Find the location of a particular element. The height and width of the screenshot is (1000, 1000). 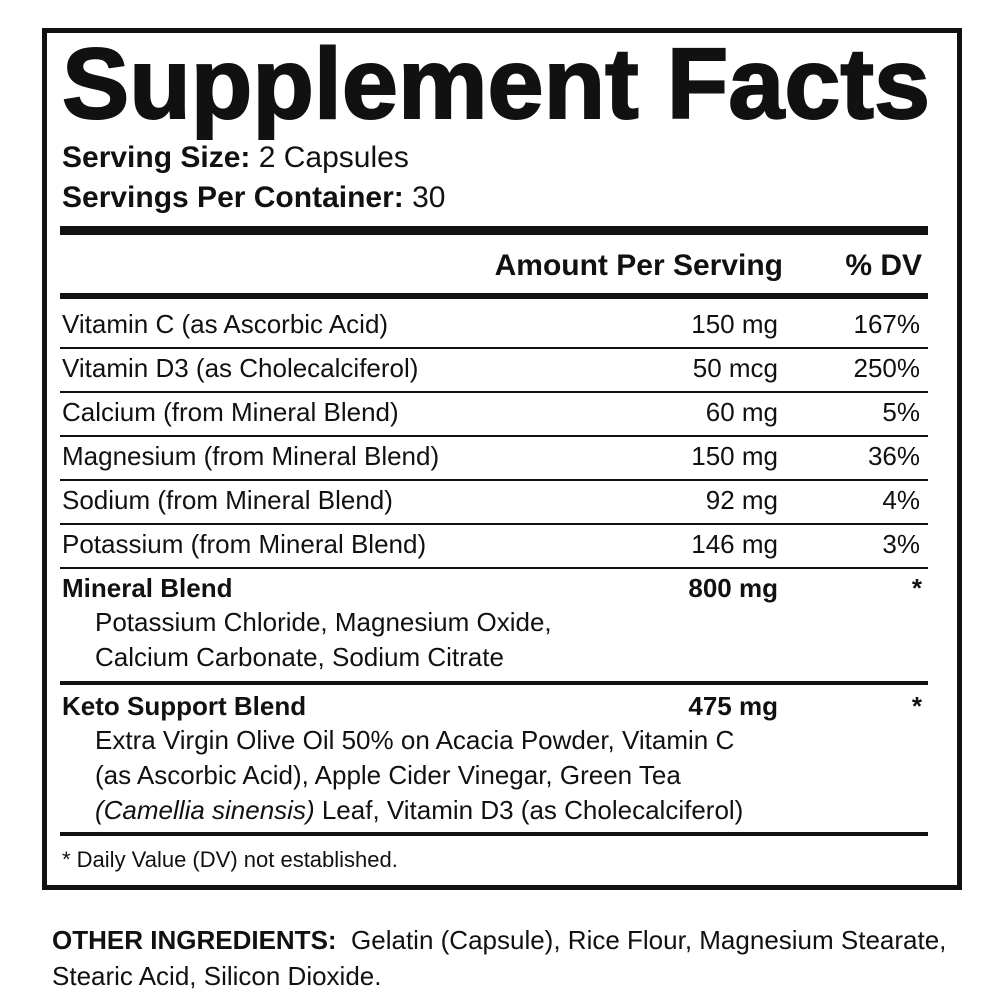

nutrient-dv: 250% is located at coordinates (887, 368).